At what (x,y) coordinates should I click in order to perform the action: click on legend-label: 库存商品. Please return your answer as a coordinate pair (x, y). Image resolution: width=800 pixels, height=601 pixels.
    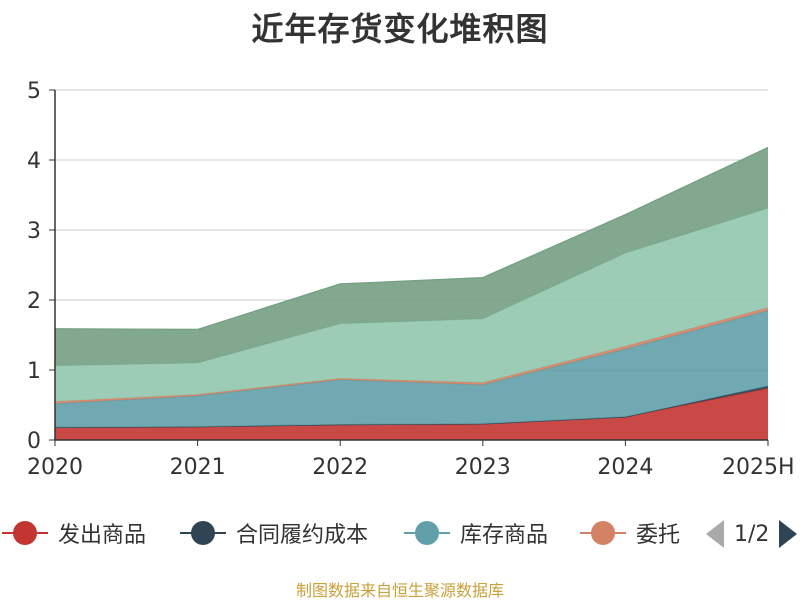
    Looking at the image, I should click on (504, 535).